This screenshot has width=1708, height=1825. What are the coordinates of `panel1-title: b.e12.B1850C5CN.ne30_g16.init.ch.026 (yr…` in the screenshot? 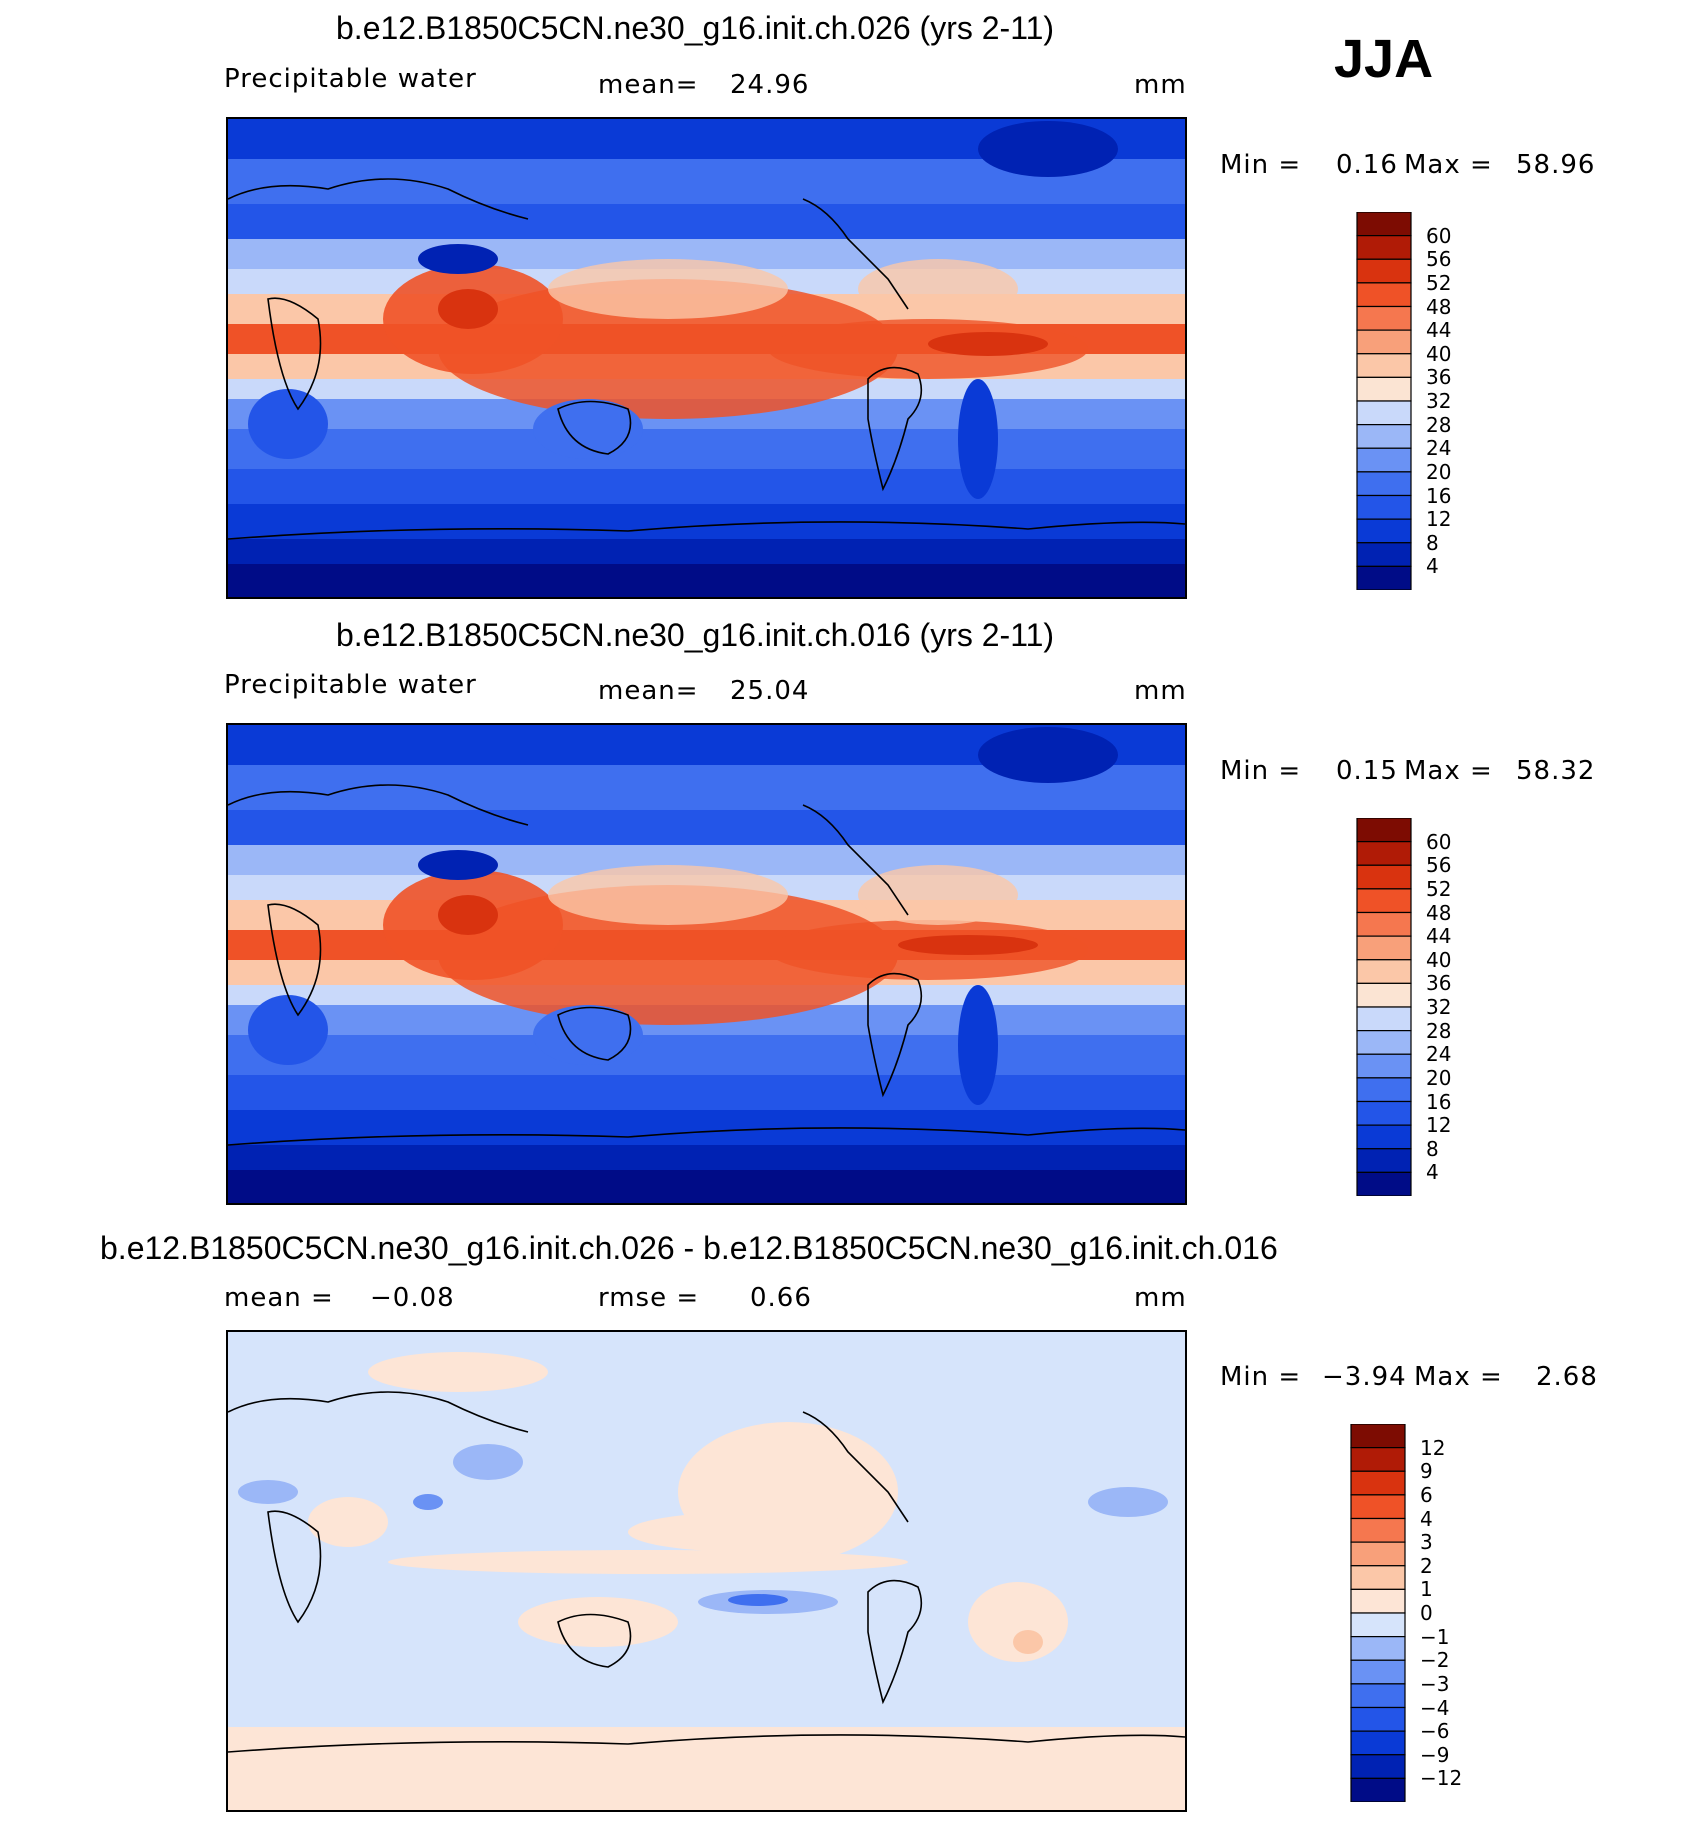 It's located at (695, 28).